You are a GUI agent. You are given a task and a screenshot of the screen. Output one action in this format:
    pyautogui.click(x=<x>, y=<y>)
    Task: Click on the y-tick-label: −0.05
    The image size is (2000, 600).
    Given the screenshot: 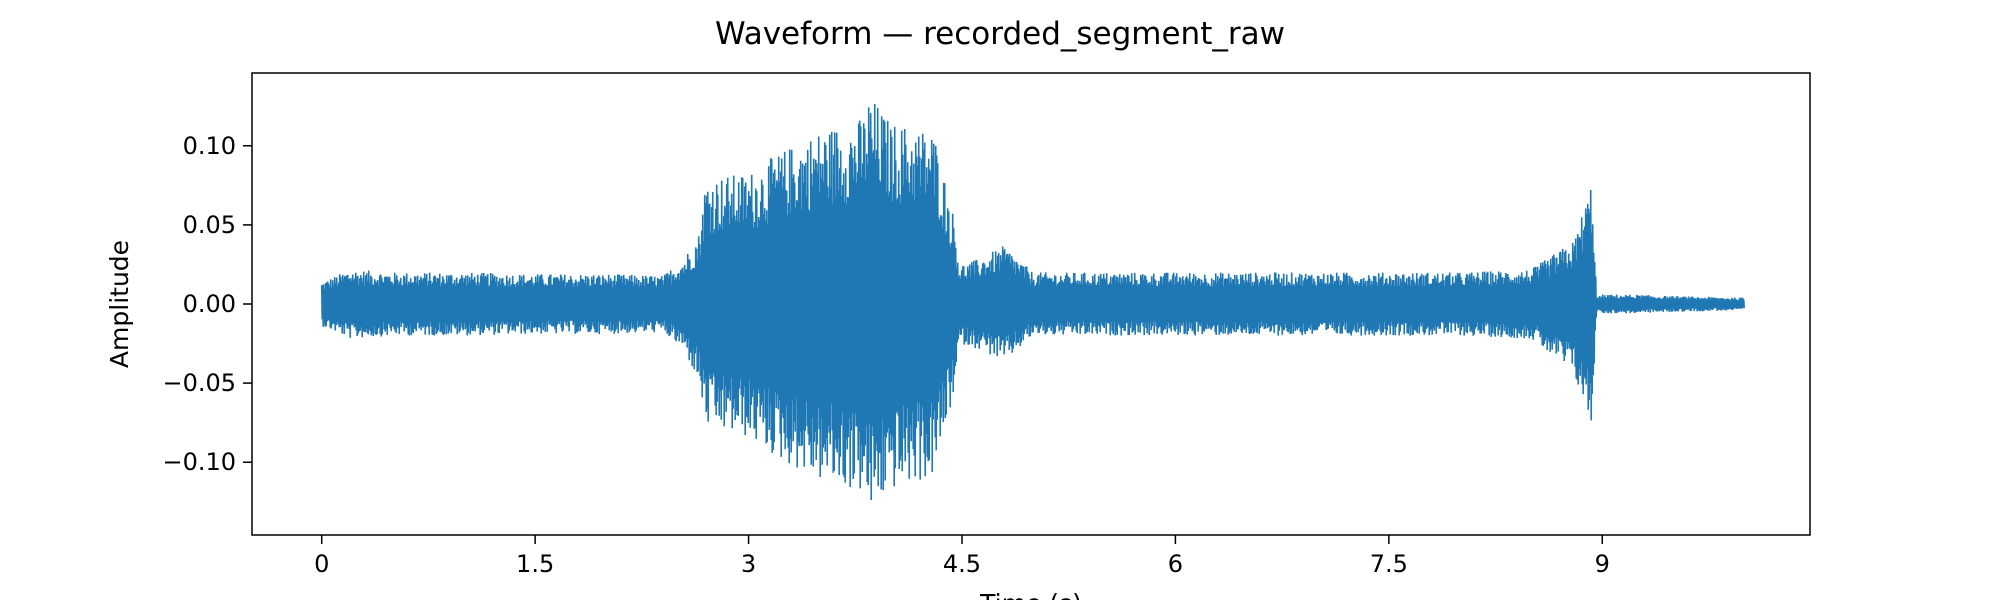 What is the action you would take?
    pyautogui.click(x=199, y=383)
    